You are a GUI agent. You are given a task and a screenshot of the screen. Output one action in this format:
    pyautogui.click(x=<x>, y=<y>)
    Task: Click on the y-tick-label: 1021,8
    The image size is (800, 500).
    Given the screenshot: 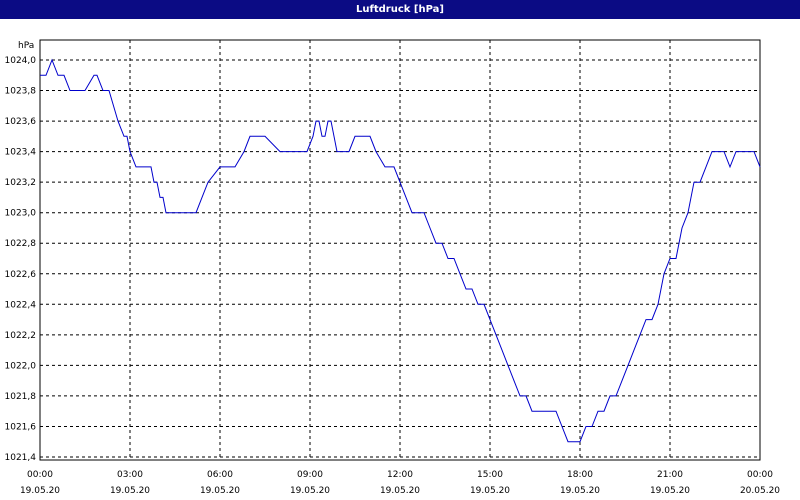 What is the action you would take?
    pyautogui.click(x=21, y=397)
    